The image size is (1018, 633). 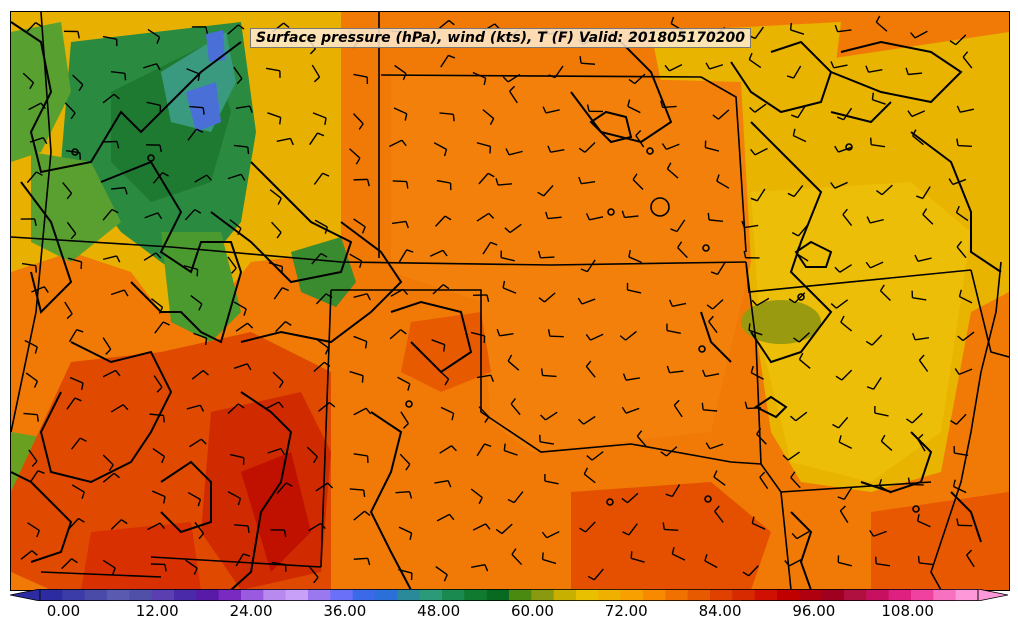 I want to click on temperature-colorbar, so click(x=509, y=595).